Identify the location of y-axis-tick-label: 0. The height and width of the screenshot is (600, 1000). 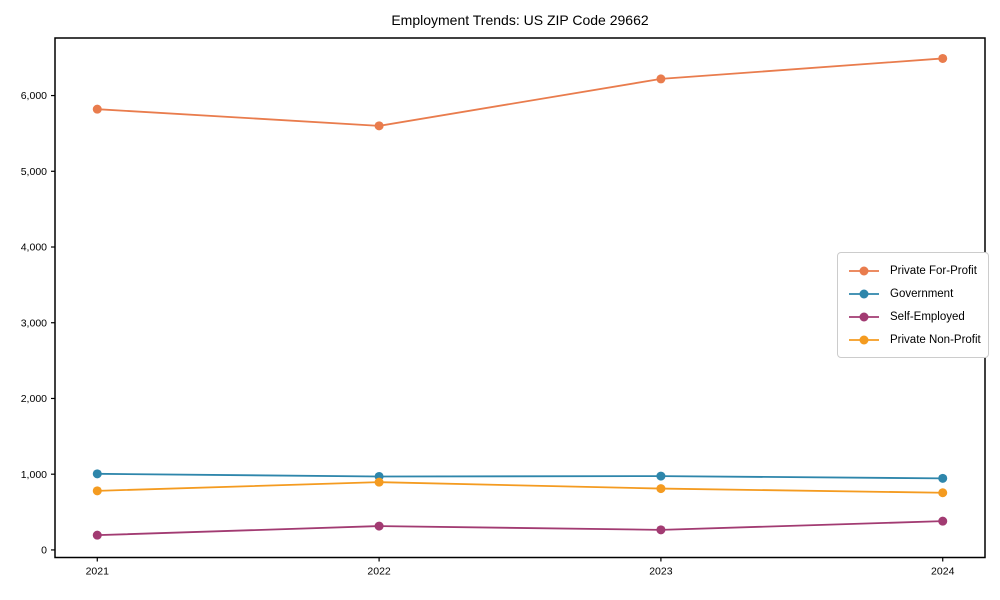
(44, 551).